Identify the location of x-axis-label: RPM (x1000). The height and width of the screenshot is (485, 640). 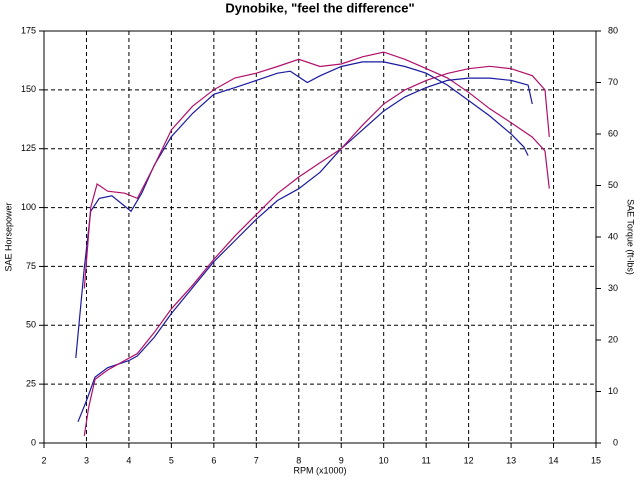
(319, 470).